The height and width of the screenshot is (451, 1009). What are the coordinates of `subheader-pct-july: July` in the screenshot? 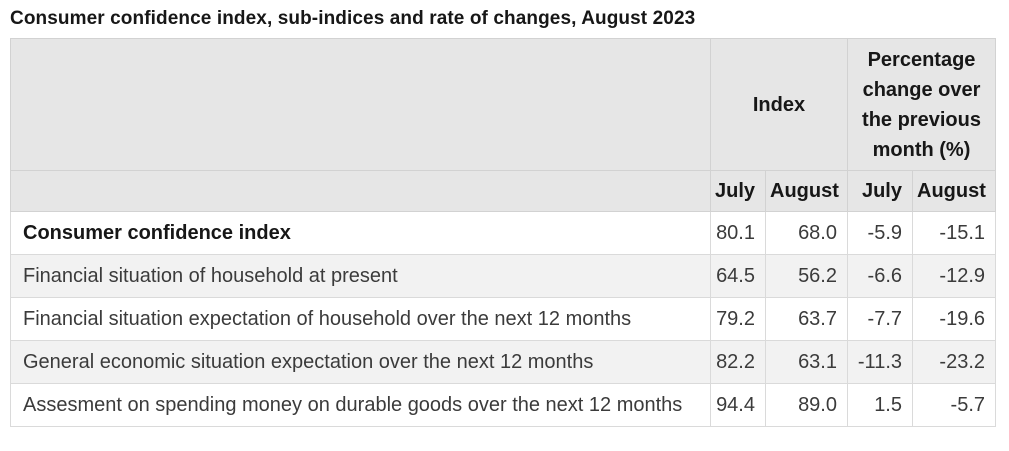 It's located at (880, 191).